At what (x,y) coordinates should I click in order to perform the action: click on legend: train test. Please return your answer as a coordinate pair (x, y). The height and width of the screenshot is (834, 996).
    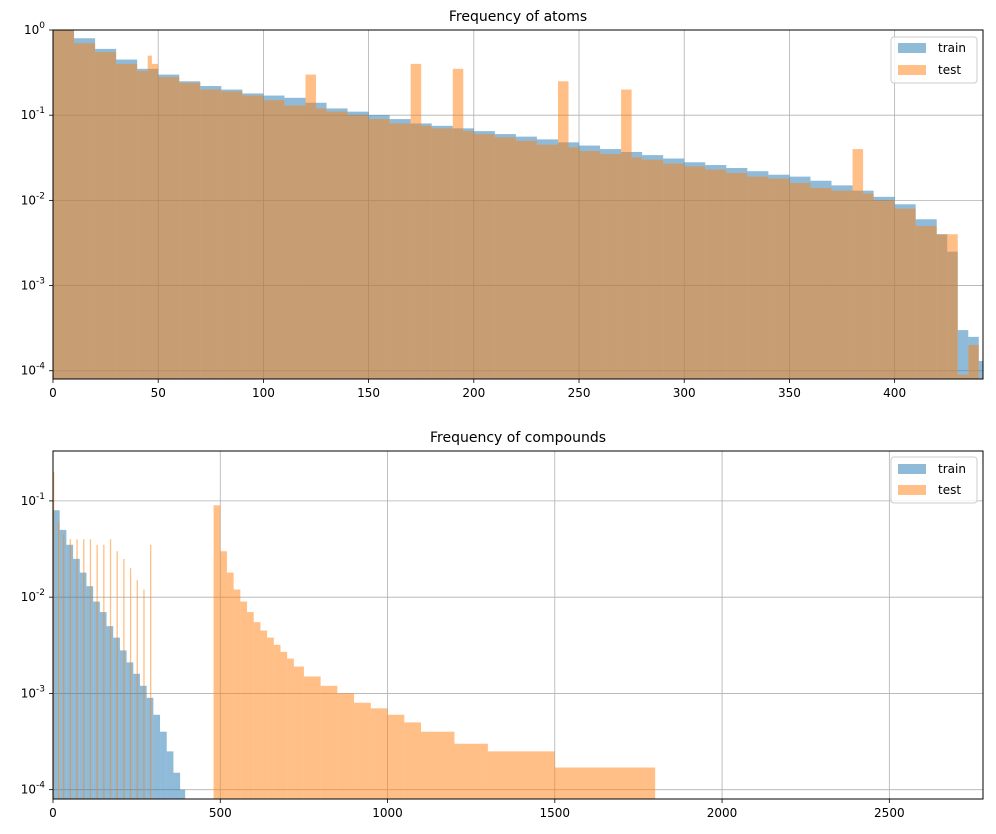
    Looking at the image, I should click on (934, 480).